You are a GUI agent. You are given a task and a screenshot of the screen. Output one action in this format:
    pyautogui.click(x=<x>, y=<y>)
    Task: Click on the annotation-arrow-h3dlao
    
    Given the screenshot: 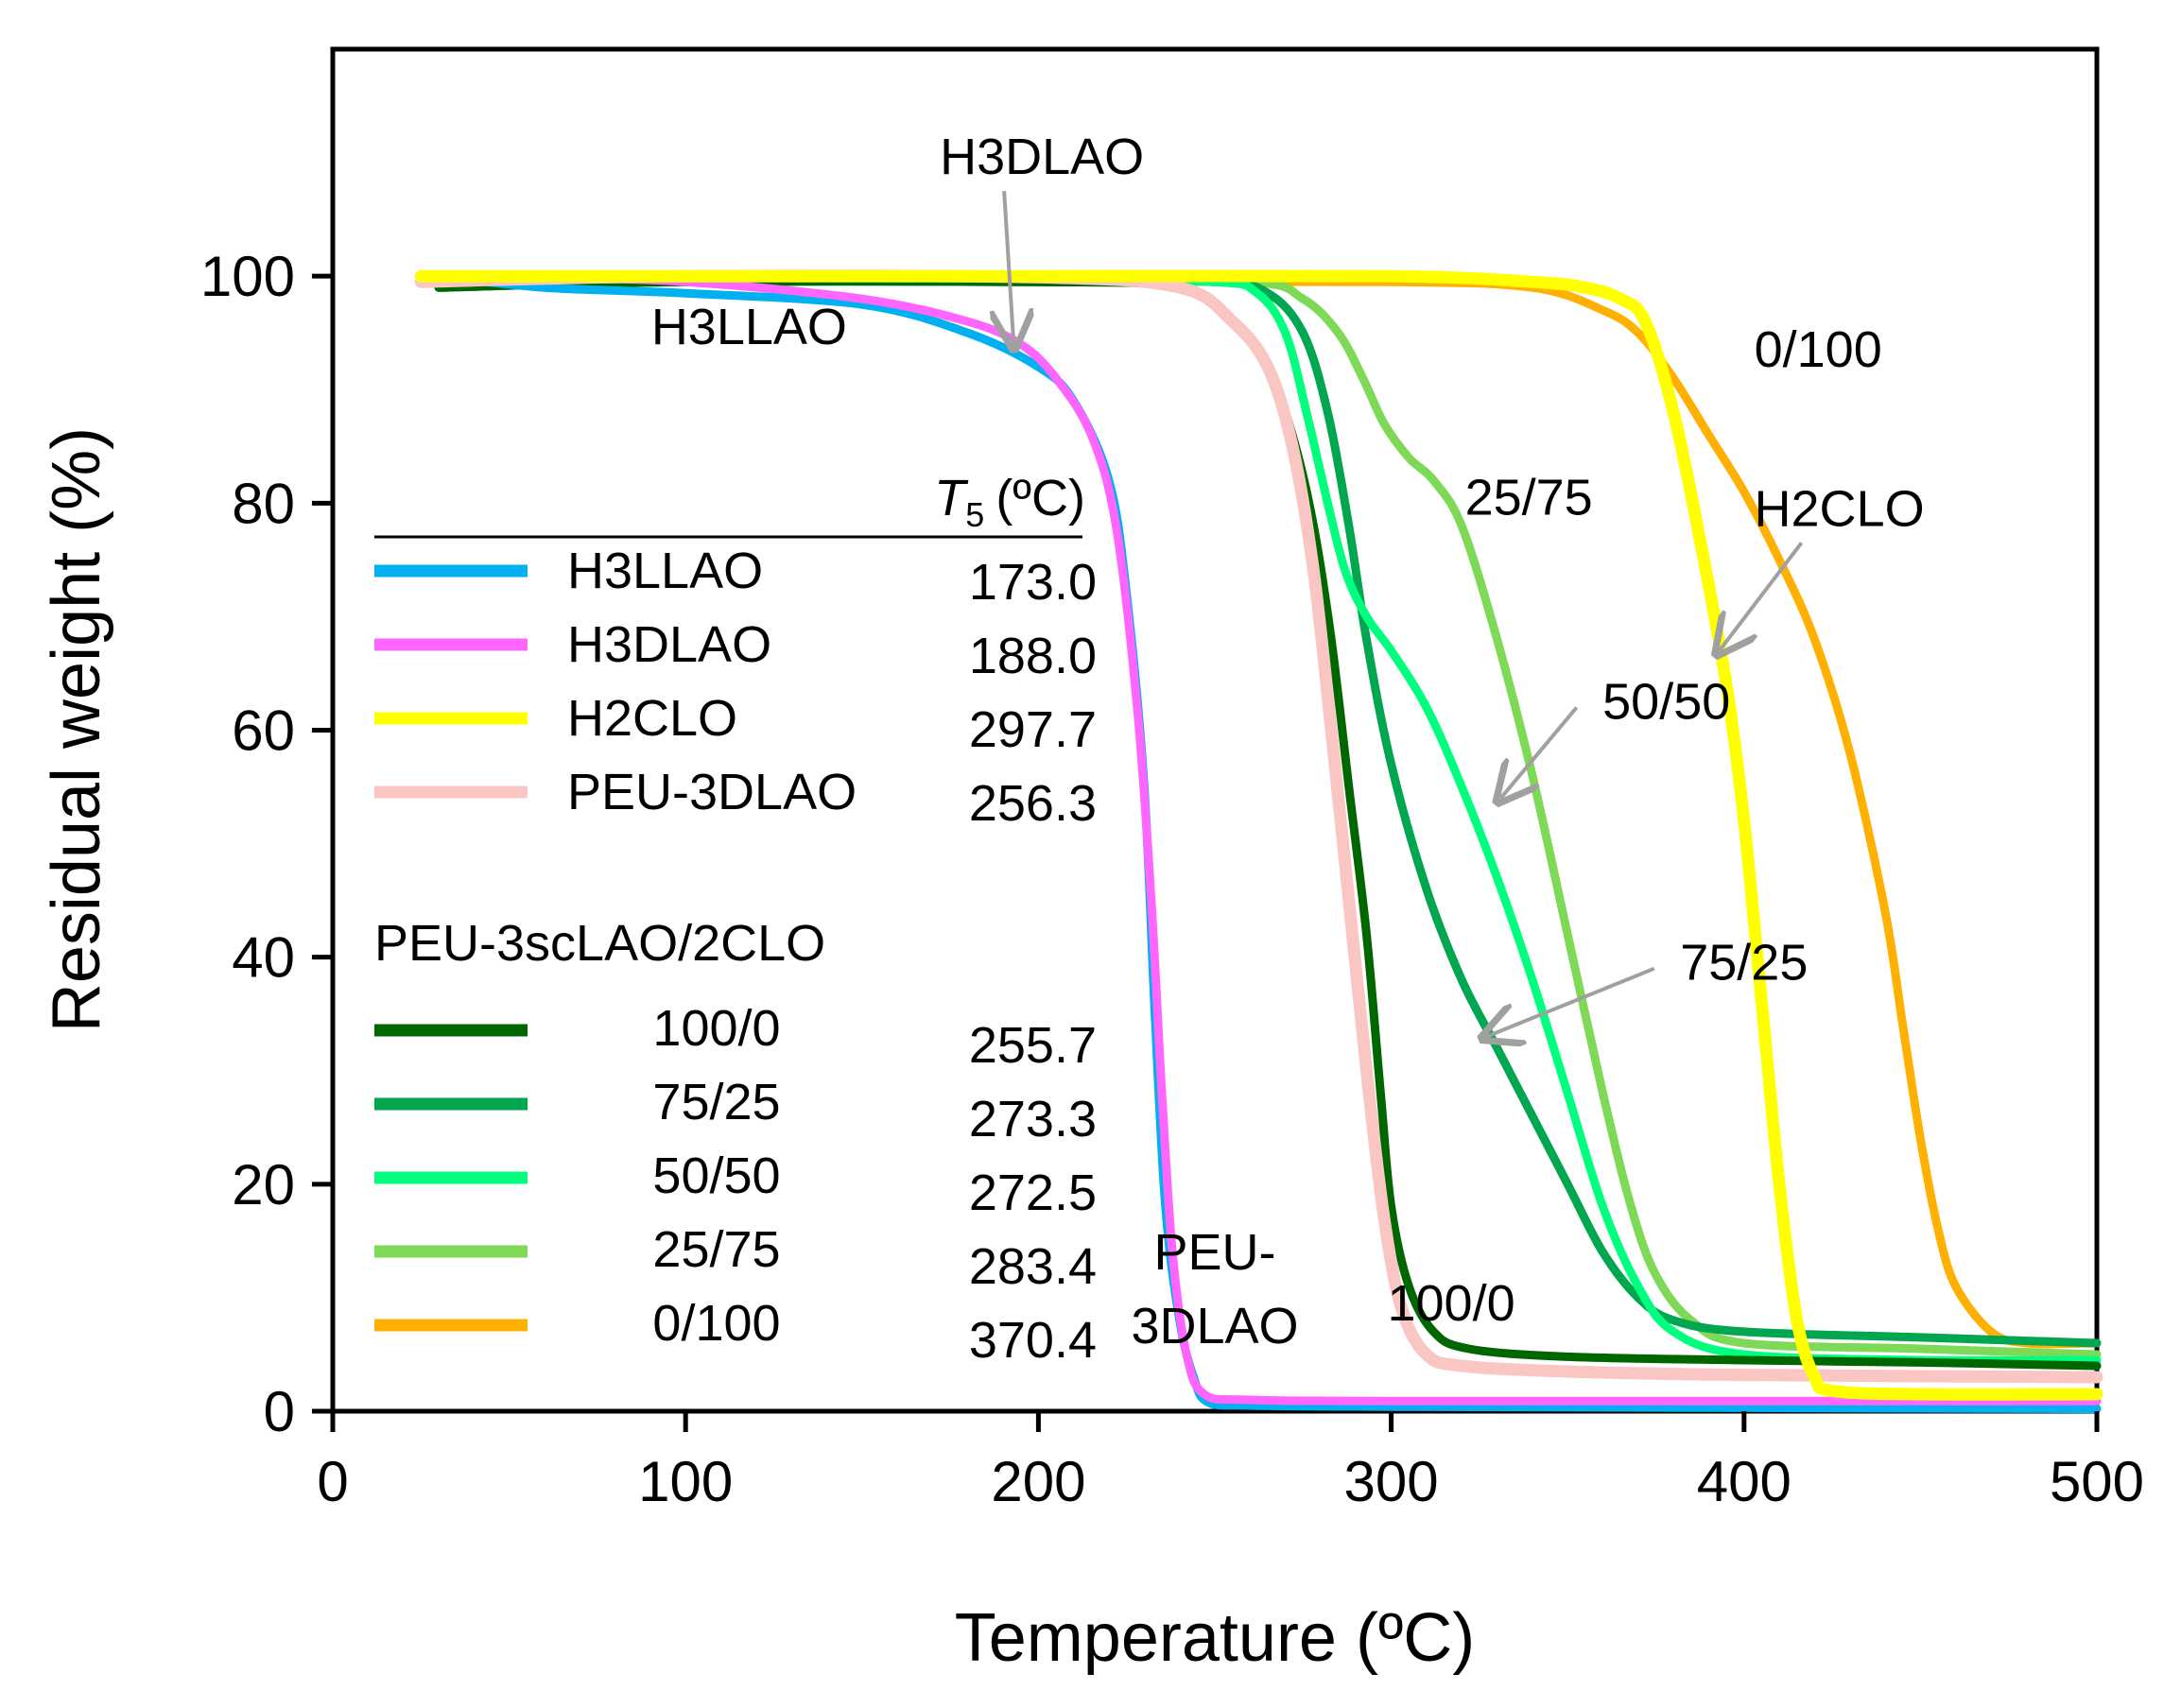 What is the action you would take?
    pyautogui.click(x=1009, y=267)
    